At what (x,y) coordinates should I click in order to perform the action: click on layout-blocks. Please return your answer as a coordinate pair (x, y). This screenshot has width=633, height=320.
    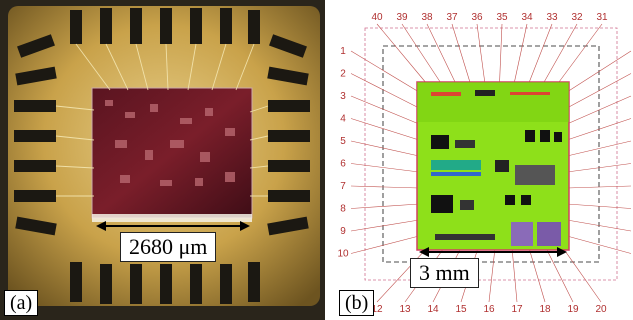
    Looking at the image, I should click on (496, 168).